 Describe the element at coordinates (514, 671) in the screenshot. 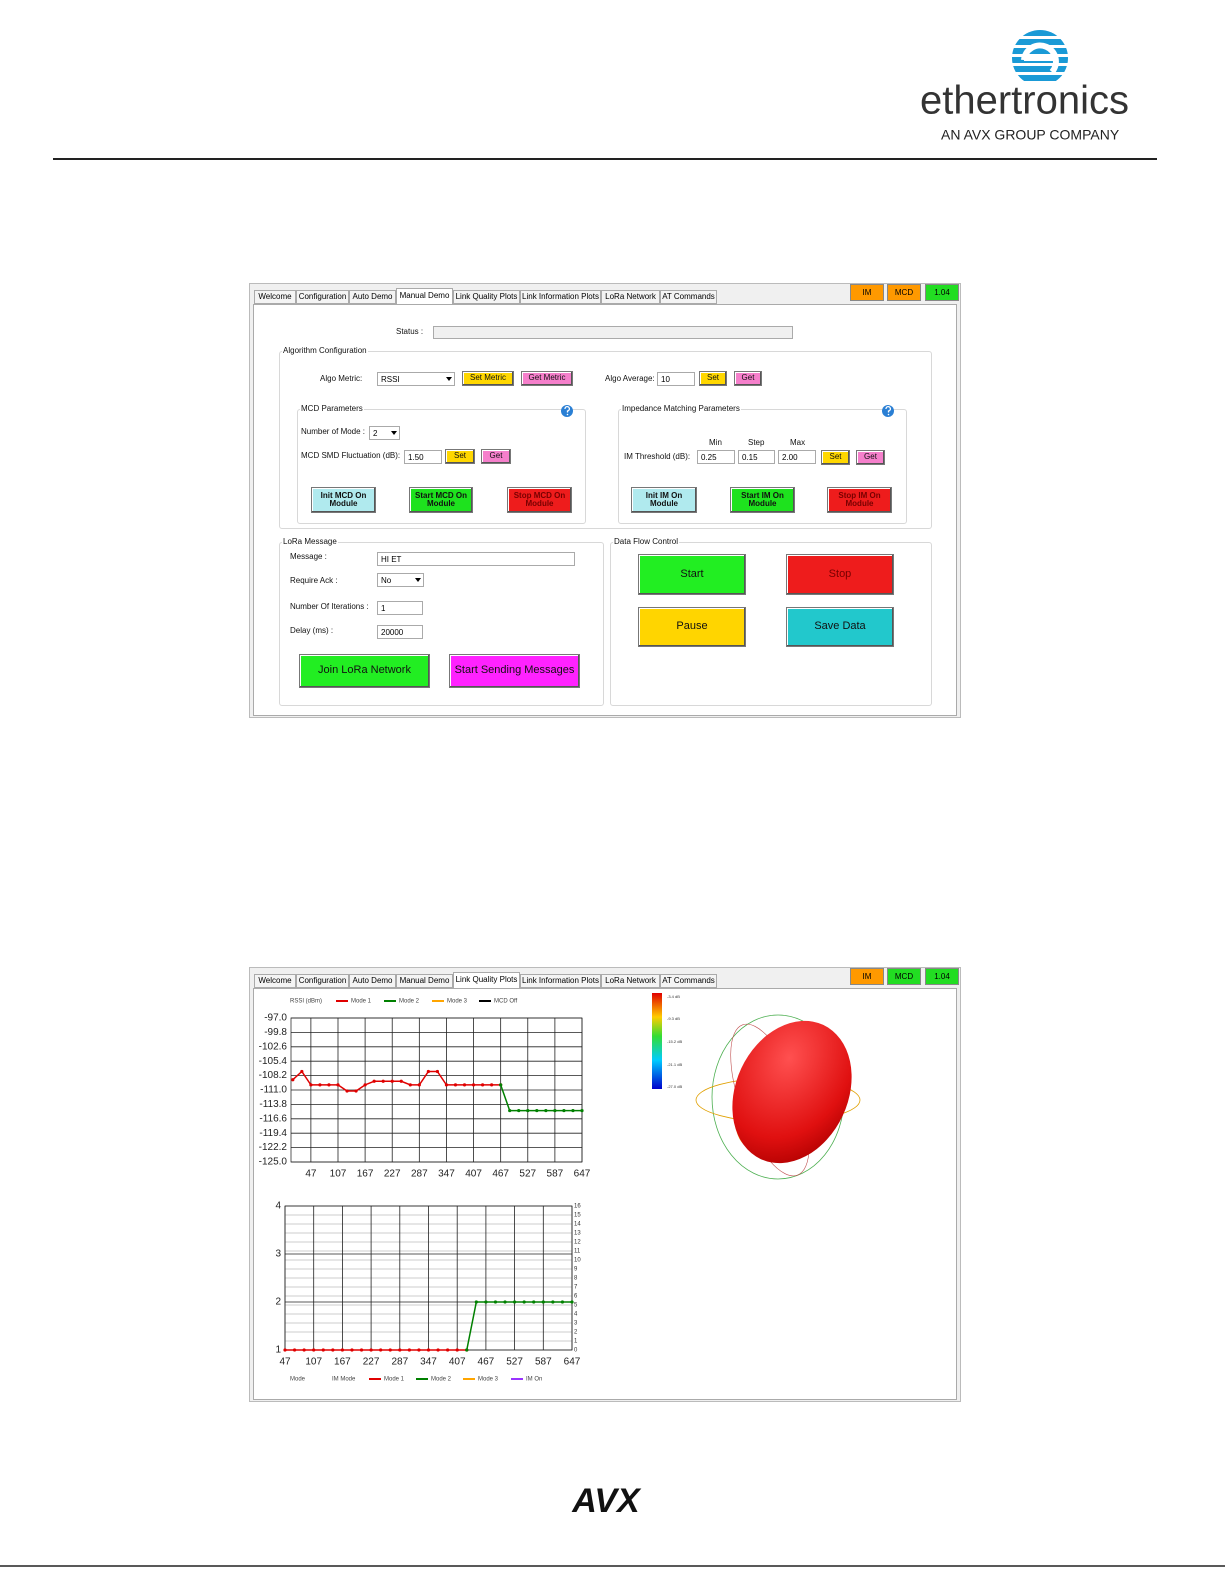

I see `button: Start Sending Messages` at that location.